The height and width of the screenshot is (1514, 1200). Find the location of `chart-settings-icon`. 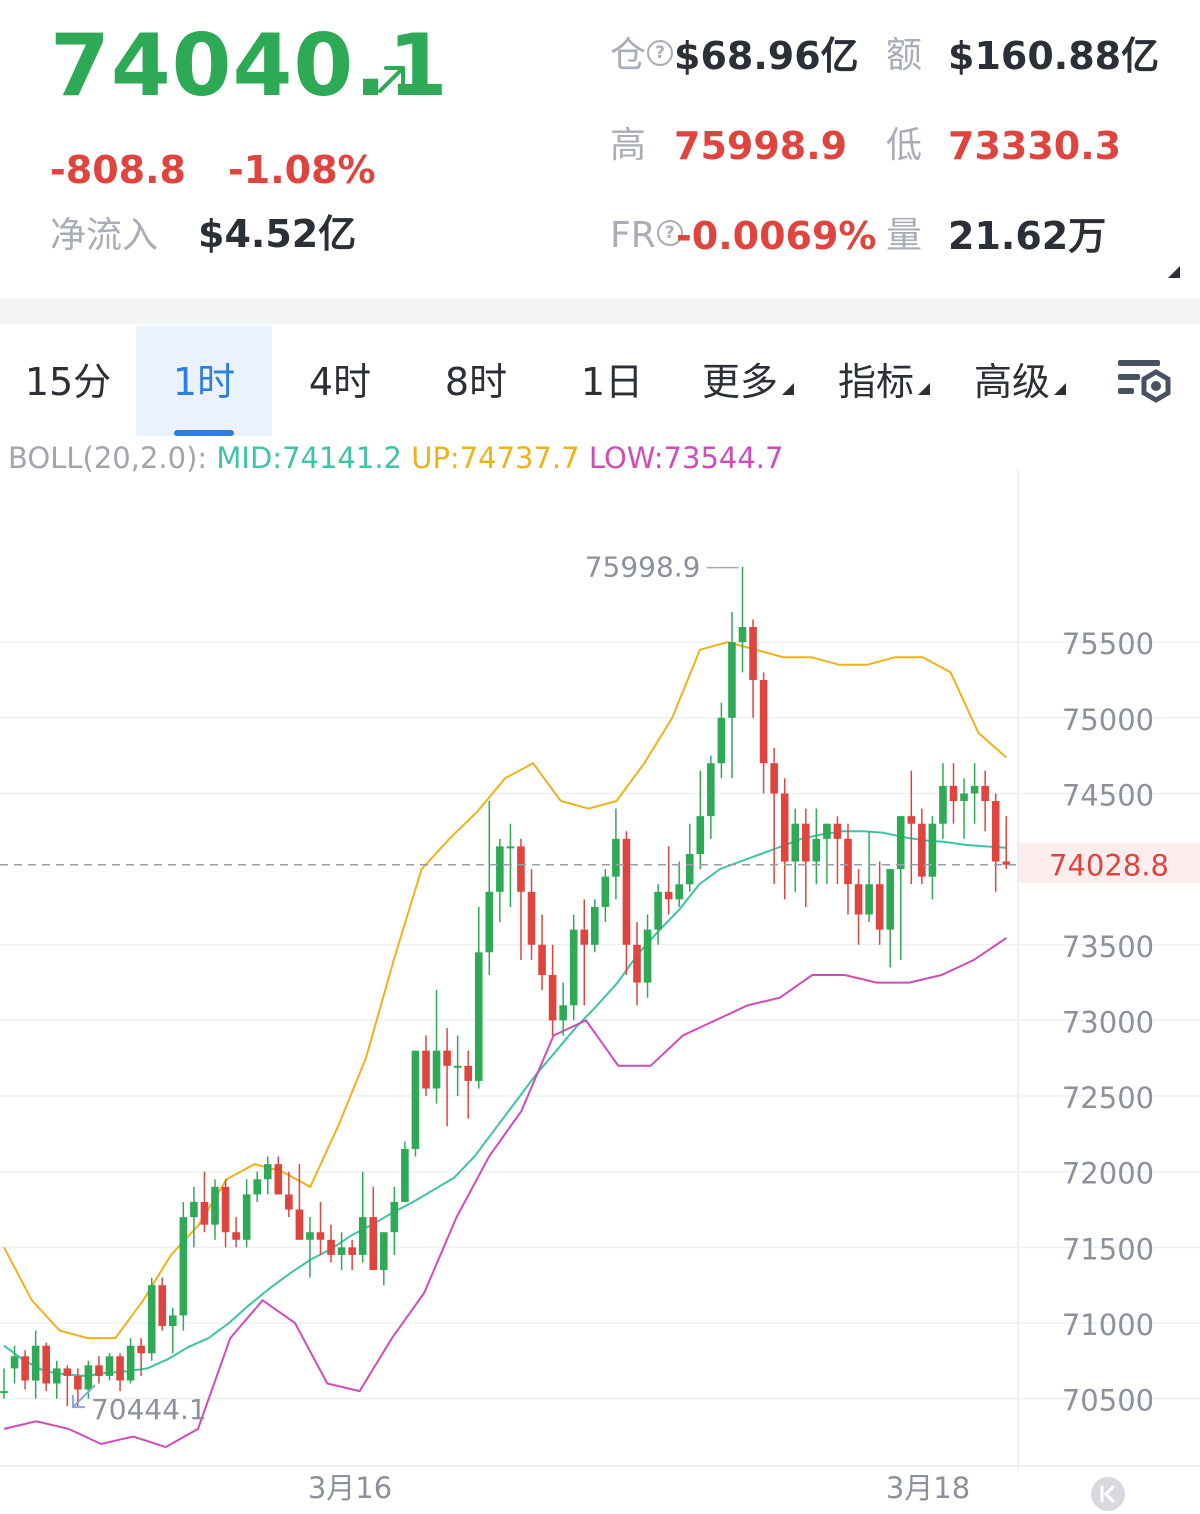

chart-settings-icon is located at coordinates (1143, 382).